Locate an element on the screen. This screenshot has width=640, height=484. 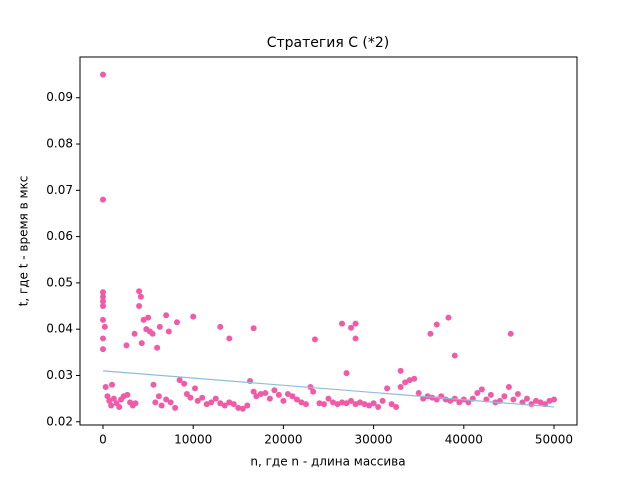
y-tick-label: 0.03 is located at coordinates (59, 375).